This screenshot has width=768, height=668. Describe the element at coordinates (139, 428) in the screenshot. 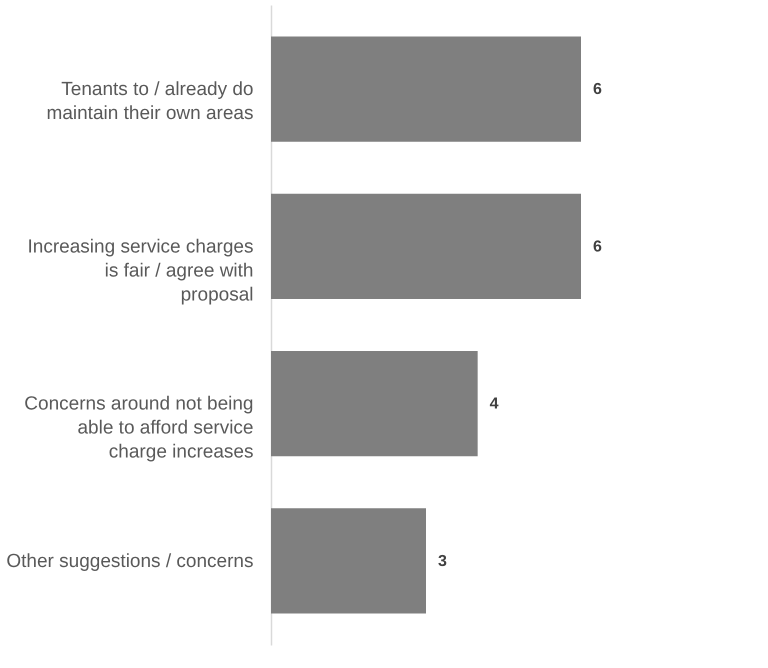

I see `y-tick-label: Concerns around not being able to afford service charge increases` at that location.